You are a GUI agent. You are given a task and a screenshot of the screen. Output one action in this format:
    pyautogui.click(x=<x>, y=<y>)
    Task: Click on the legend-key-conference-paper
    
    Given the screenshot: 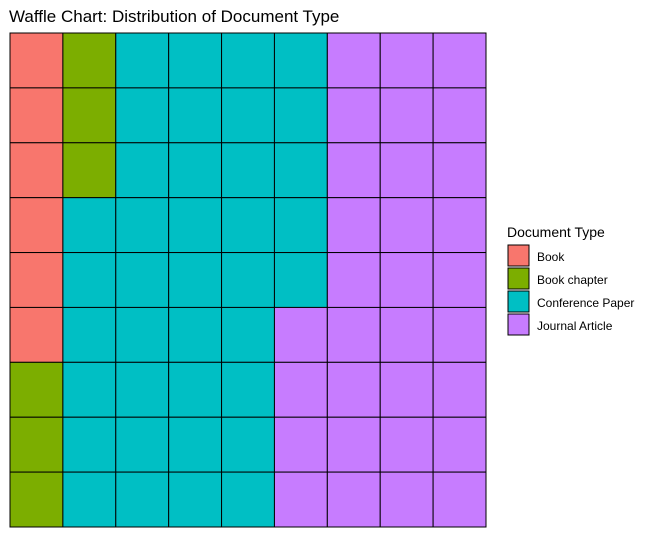 What is the action you would take?
    pyautogui.click(x=518, y=301)
    